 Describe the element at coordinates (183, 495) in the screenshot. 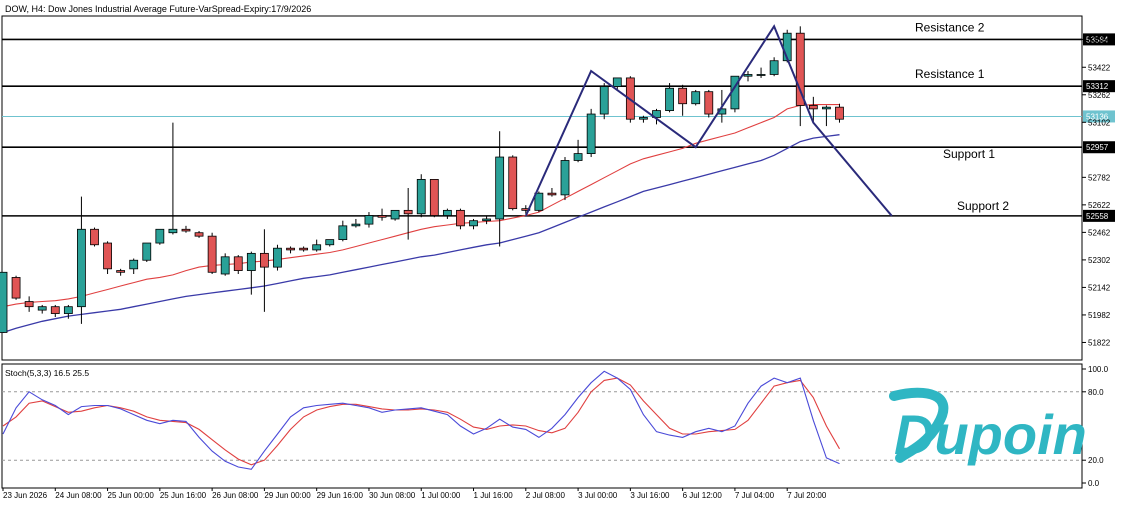

I see `time-tick-label: 25 Jun 16:00` at that location.